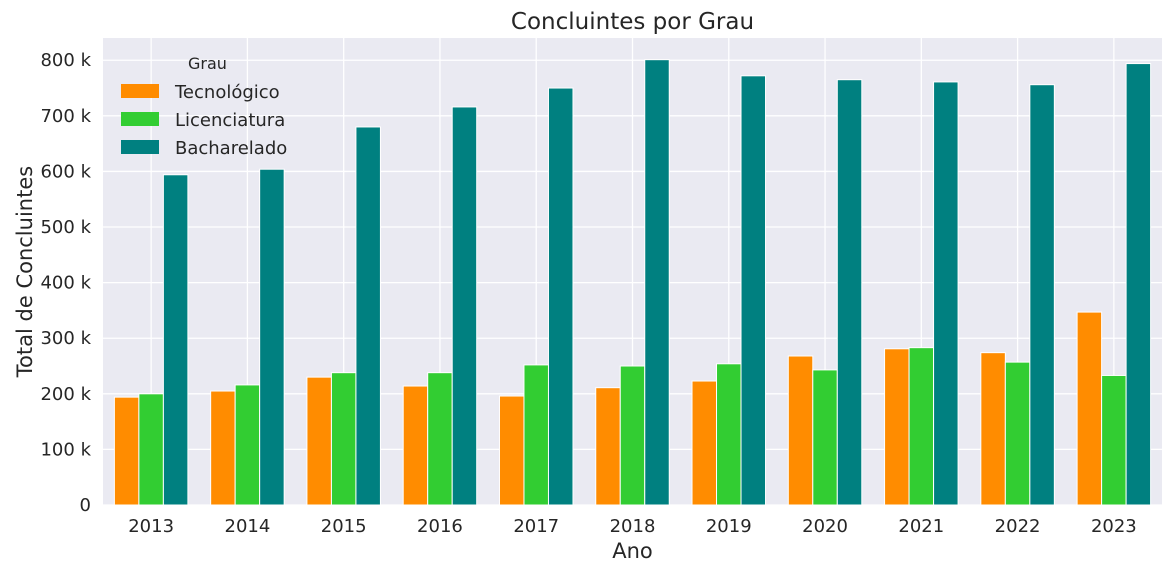 This screenshot has width=1172, height=572. Describe the element at coordinates (140, 147) in the screenshot. I see `legend-swatch-bacharelado` at that location.